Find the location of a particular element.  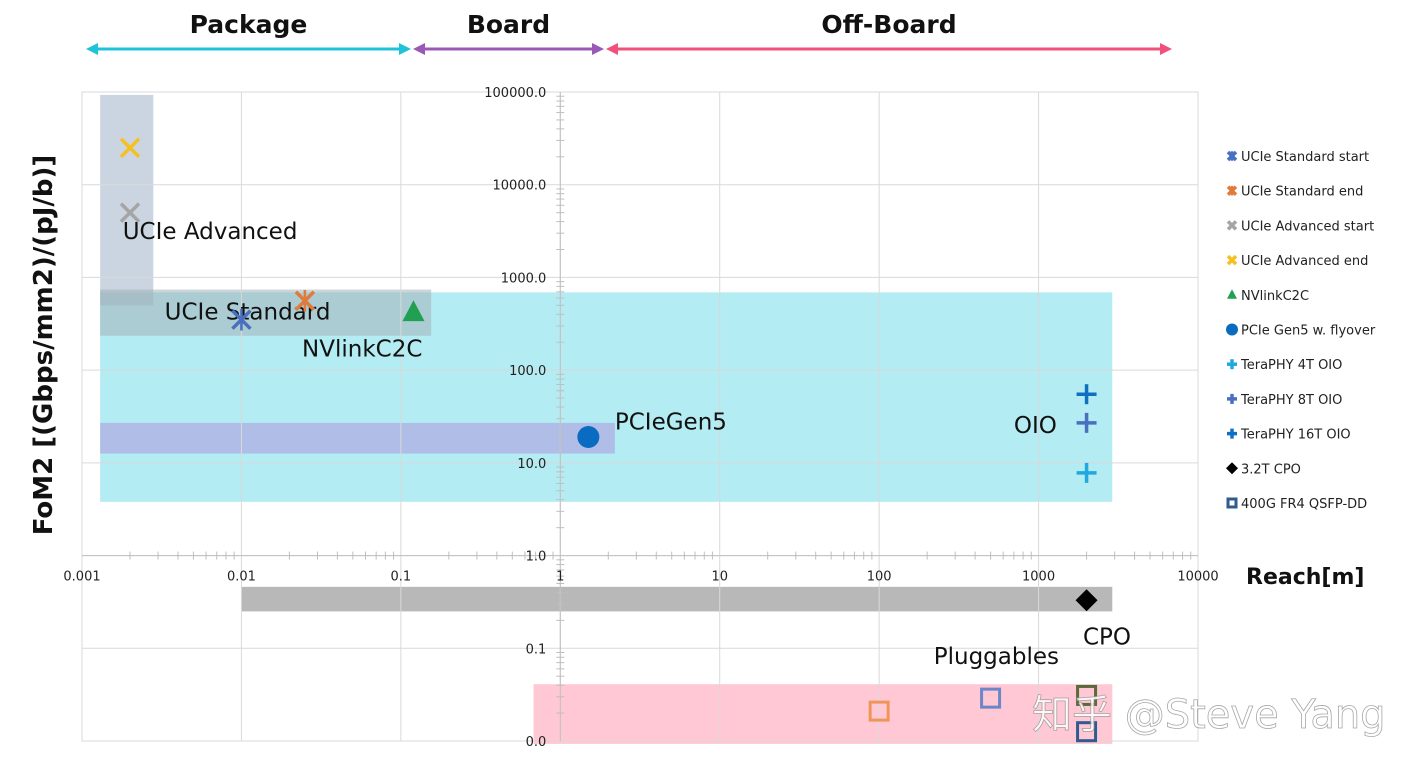

x-tick-label: 0.001 is located at coordinates (81, 577).